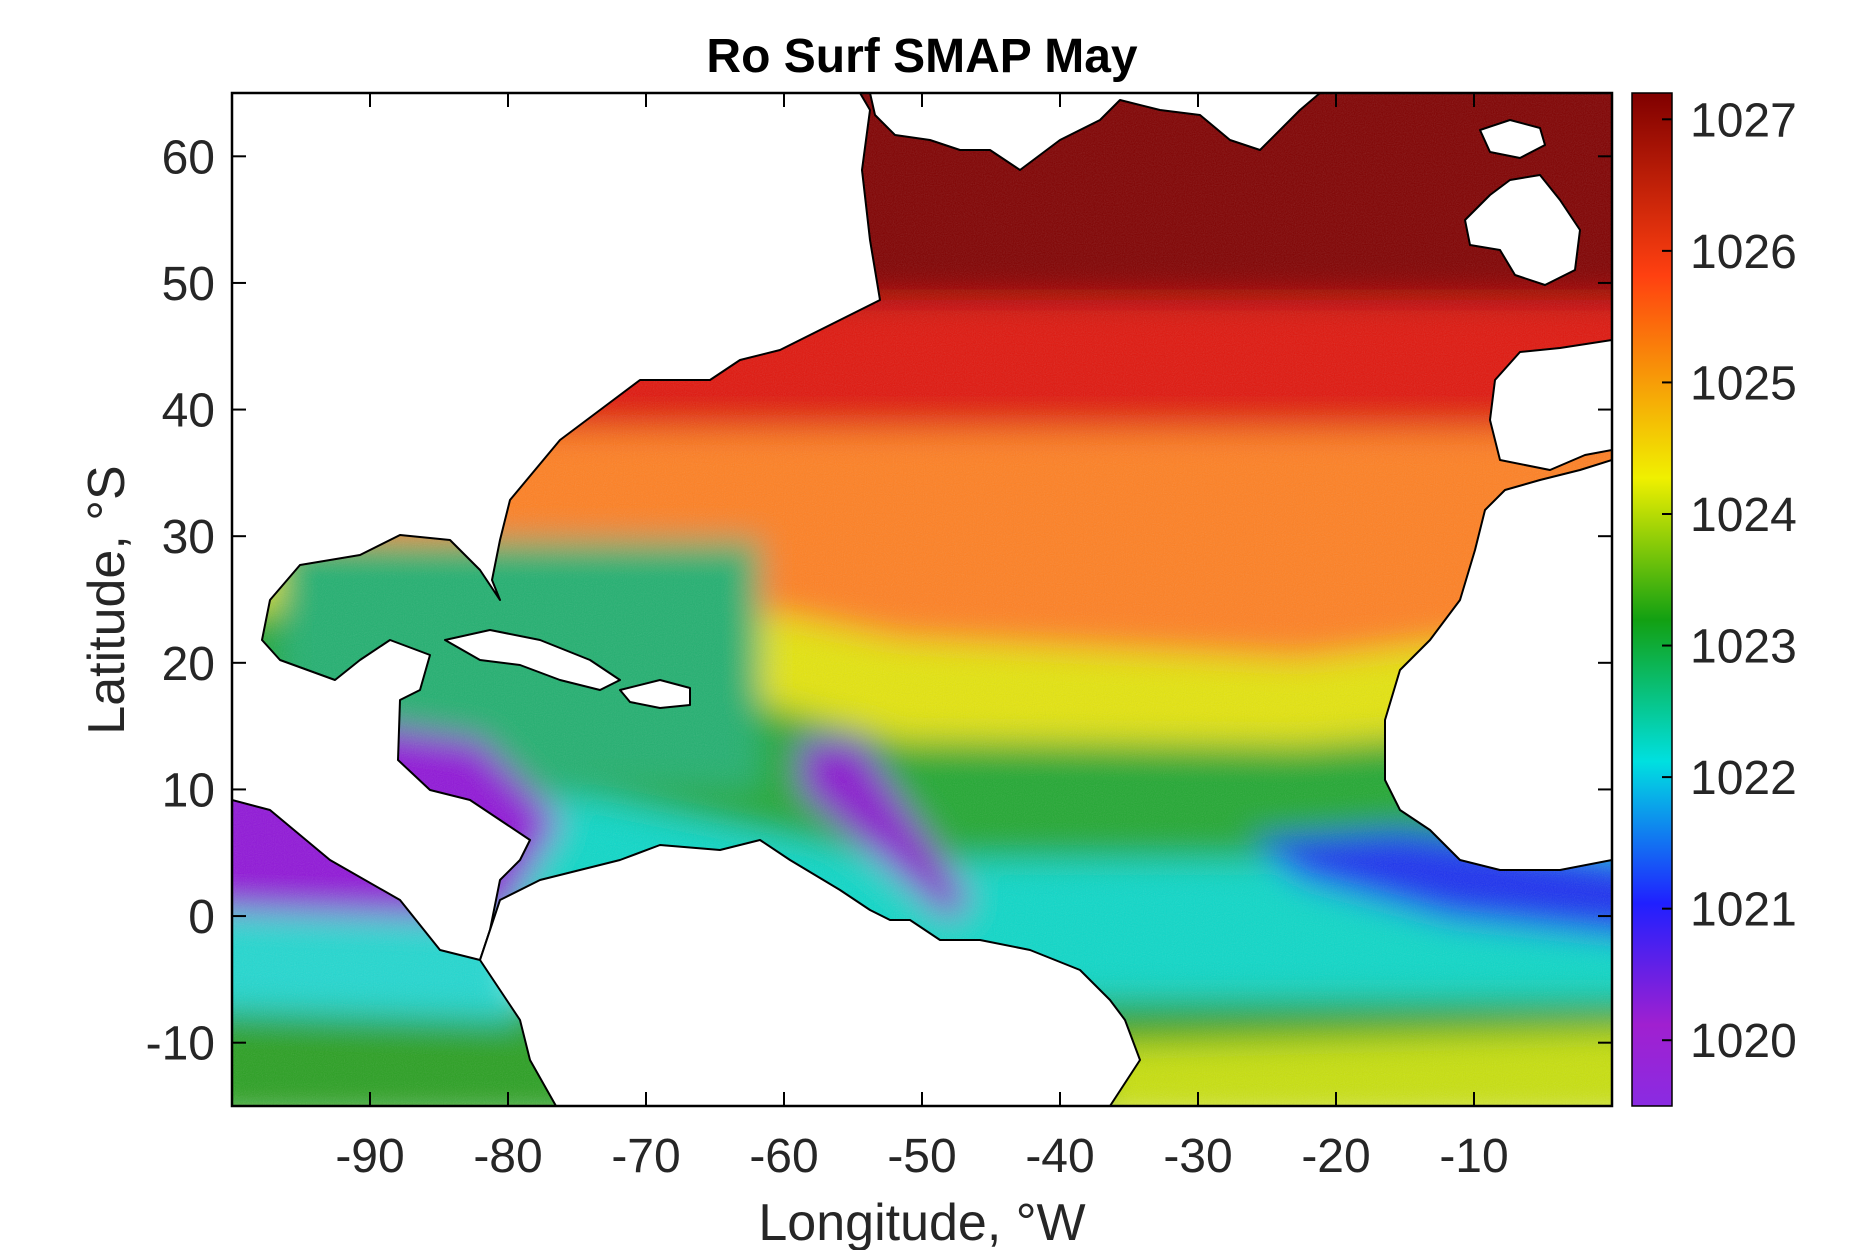  I want to click on x-axis-title: Longitude, °W, so click(921, 1222).